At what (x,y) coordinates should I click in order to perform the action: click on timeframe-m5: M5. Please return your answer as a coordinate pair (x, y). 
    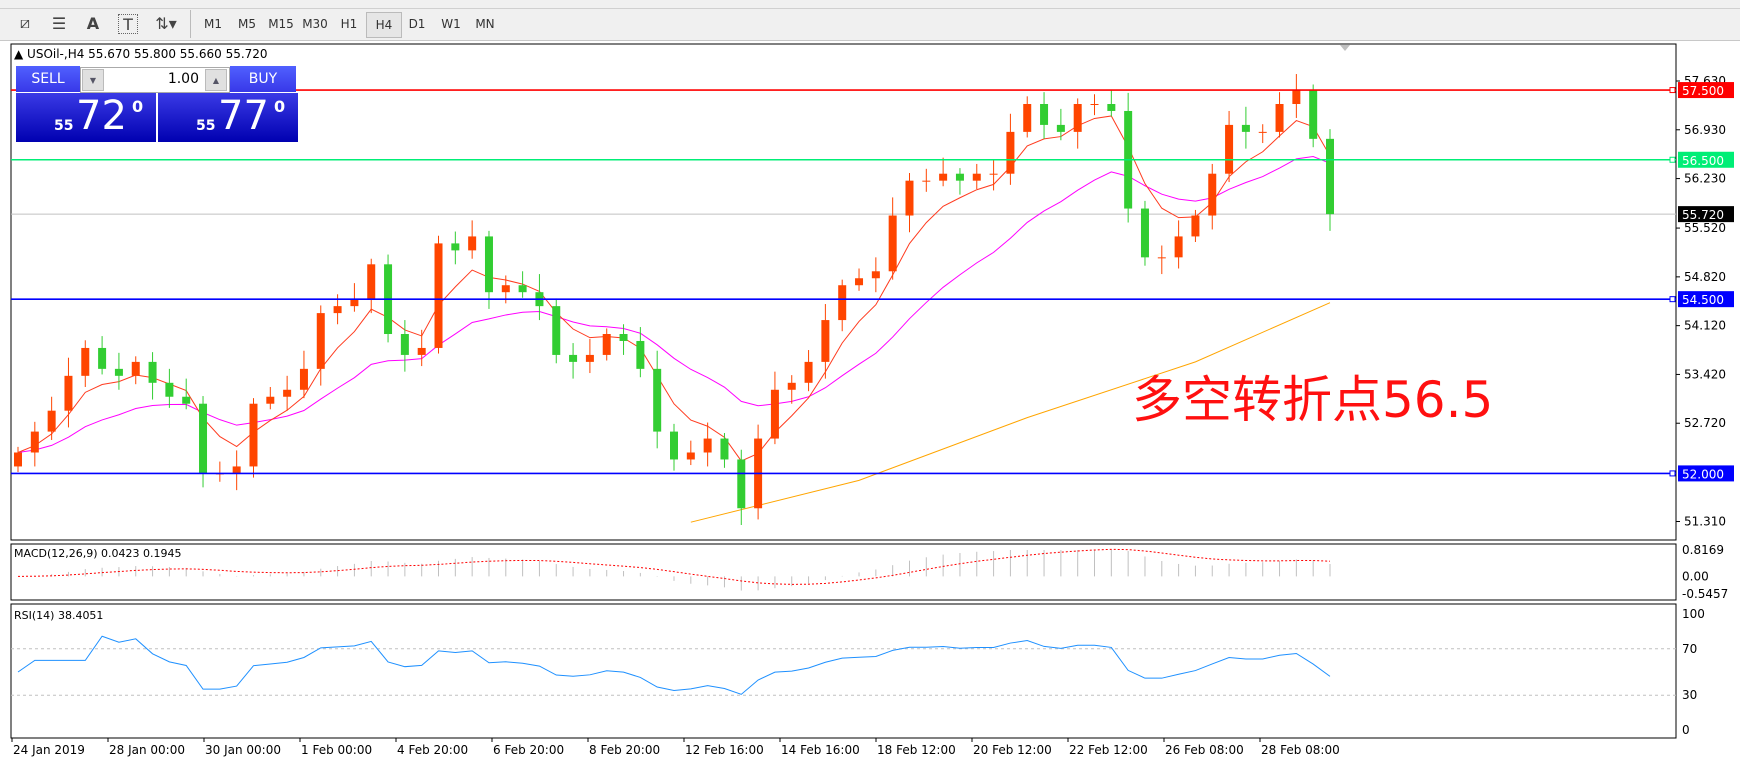
    Looking at the image, I should click on (247, 24).